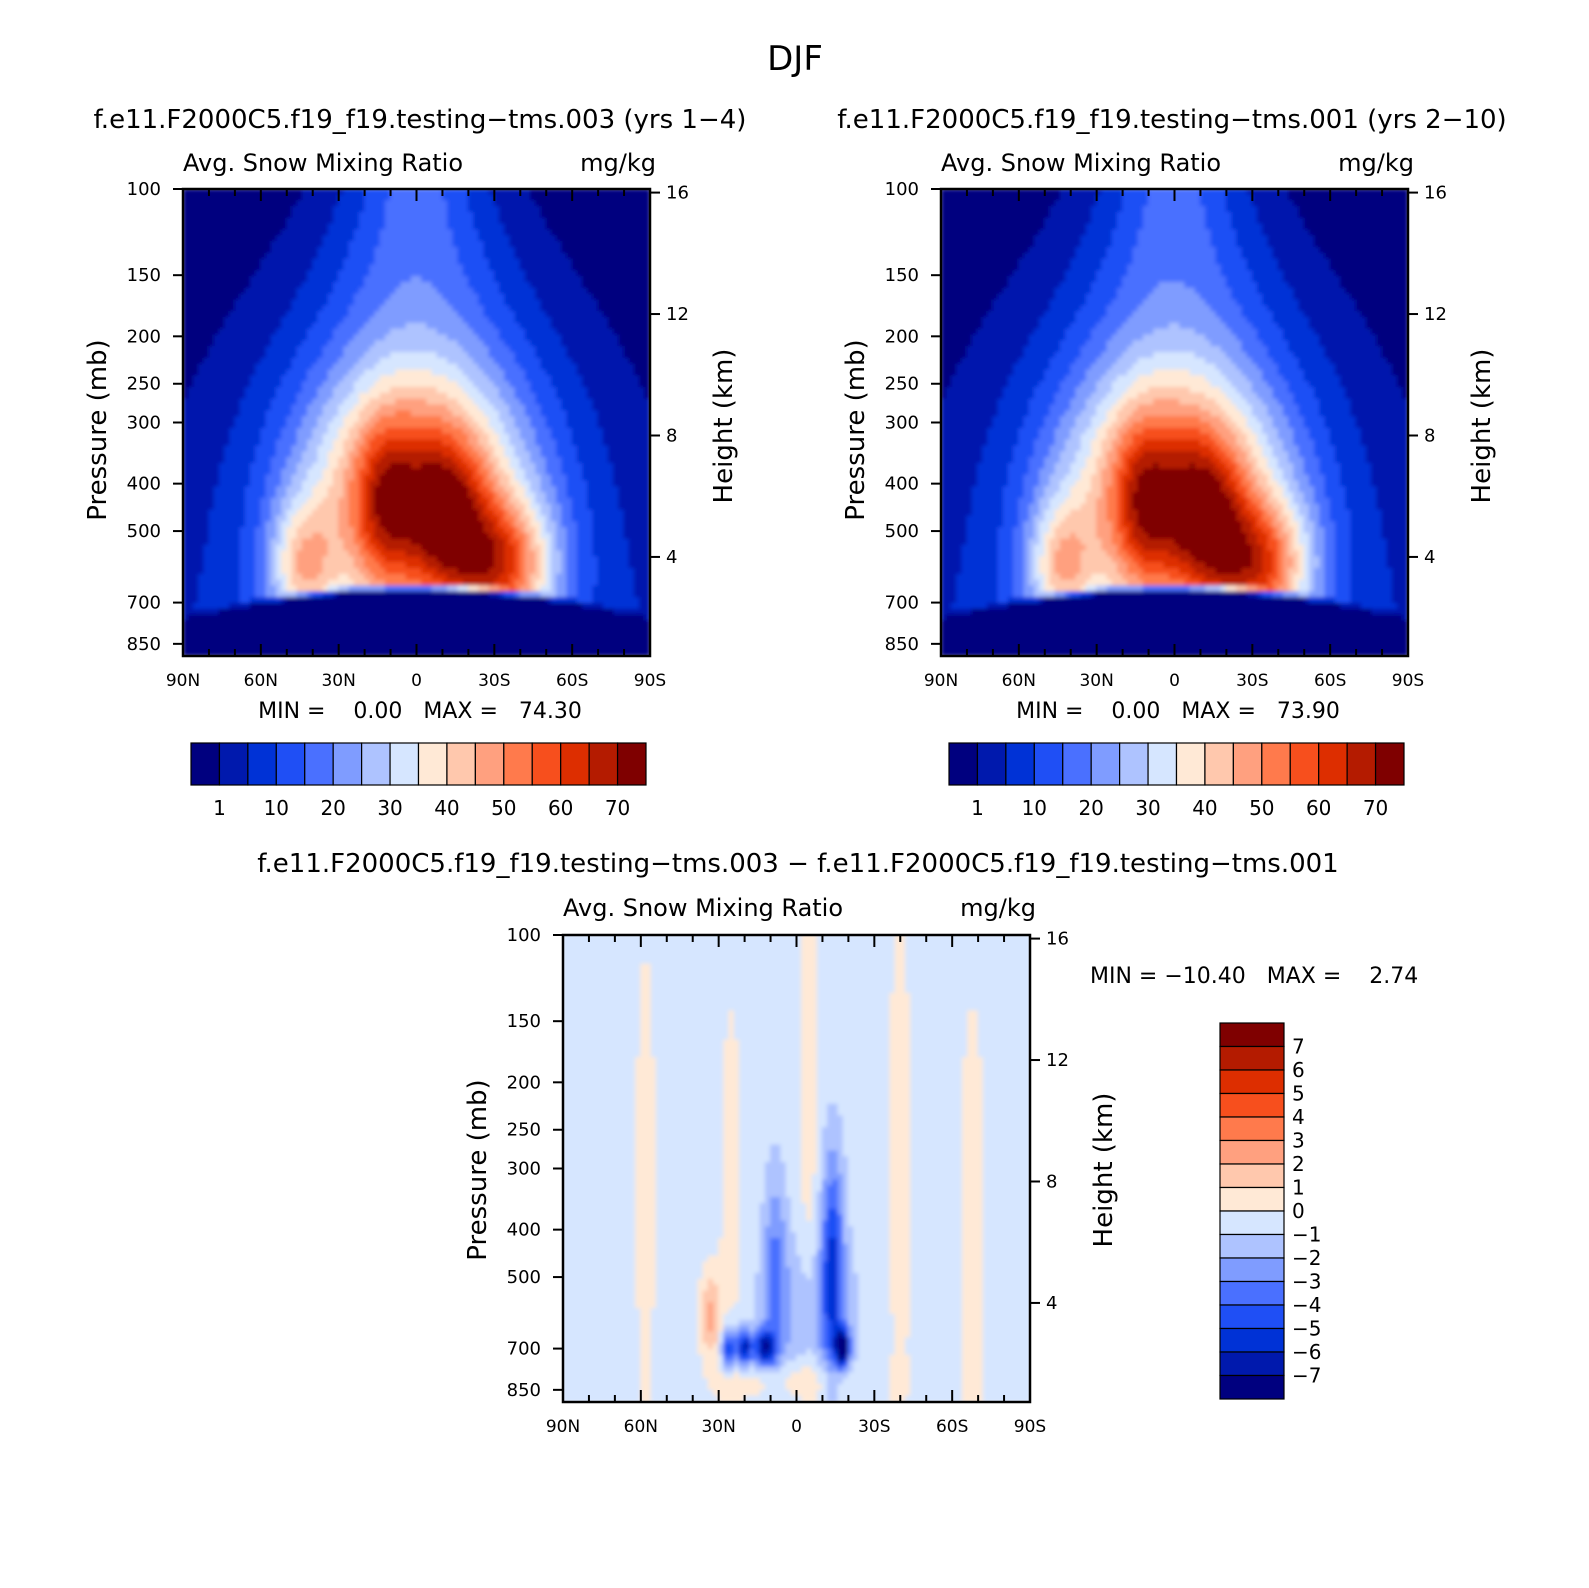 This screenshot has width=1589, height=1588. I want to click on y2-tick-label: 16, so click(677, 193).